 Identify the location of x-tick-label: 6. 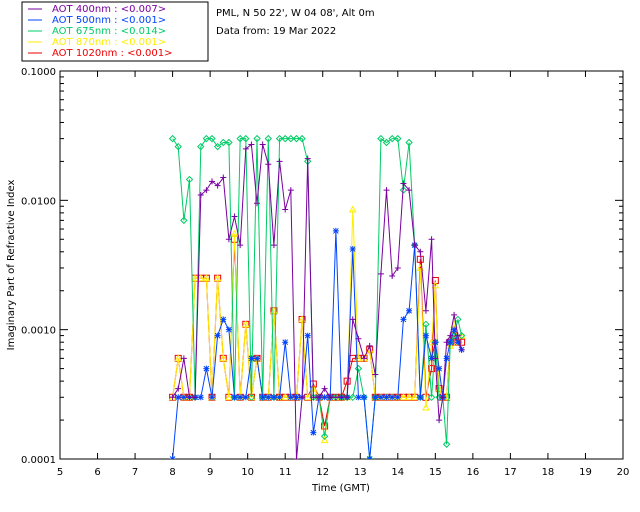
(97, 472).